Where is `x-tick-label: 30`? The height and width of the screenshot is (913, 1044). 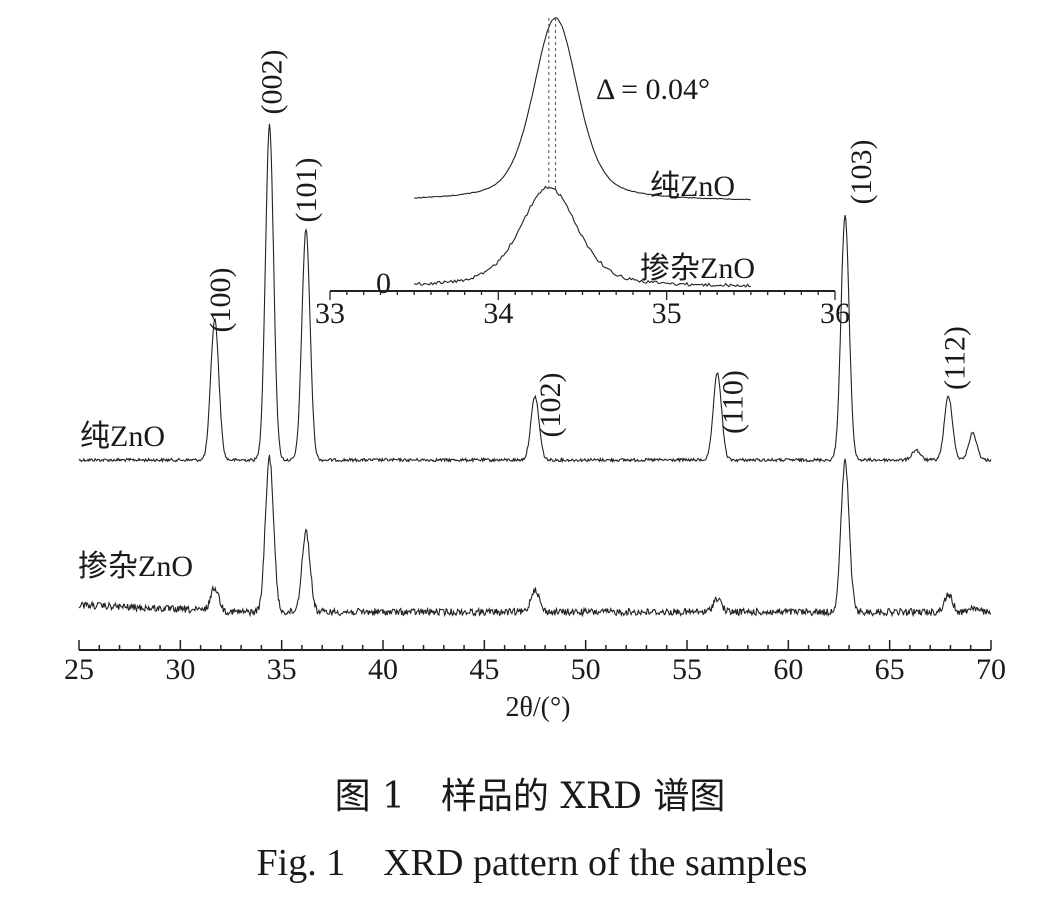 x-tick-label: 30 is located at coordinates (180, 669).